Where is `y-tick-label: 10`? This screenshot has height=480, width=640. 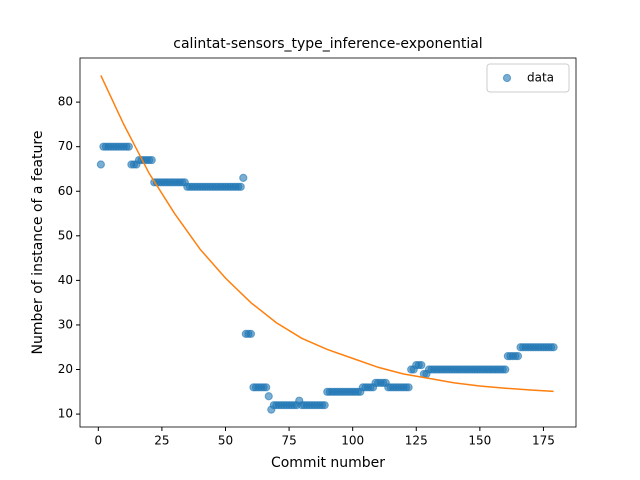
y-tick-label: 10 is located at coordinates (65, 414).